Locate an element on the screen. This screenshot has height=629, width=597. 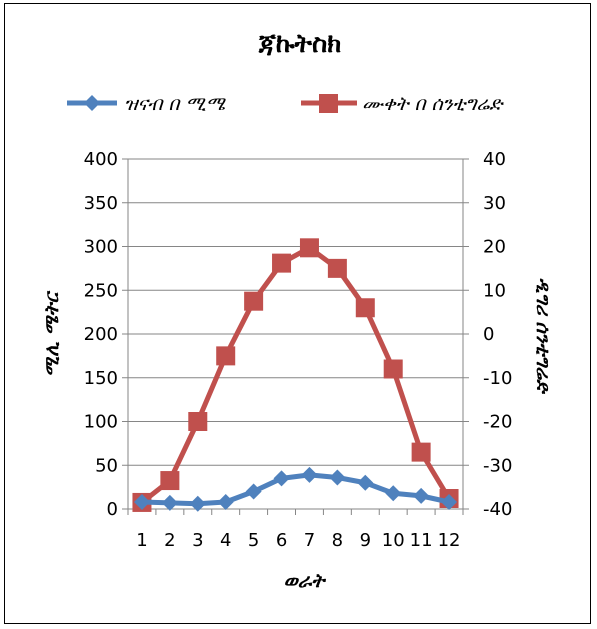
left-tick-label: 400 is located at coordinates (101, 159).